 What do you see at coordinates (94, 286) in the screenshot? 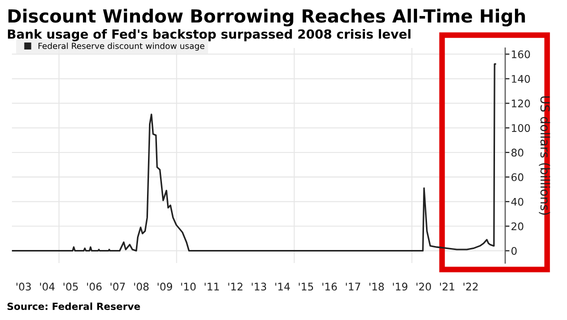
I see `x-tick-label: '06` at bounding box center [94, 286].